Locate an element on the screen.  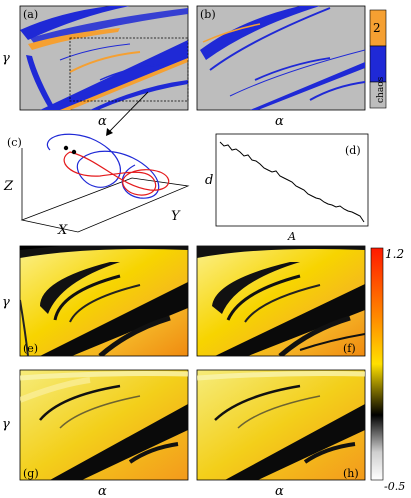
zoom-arrow is located at coordinates (127, 113).